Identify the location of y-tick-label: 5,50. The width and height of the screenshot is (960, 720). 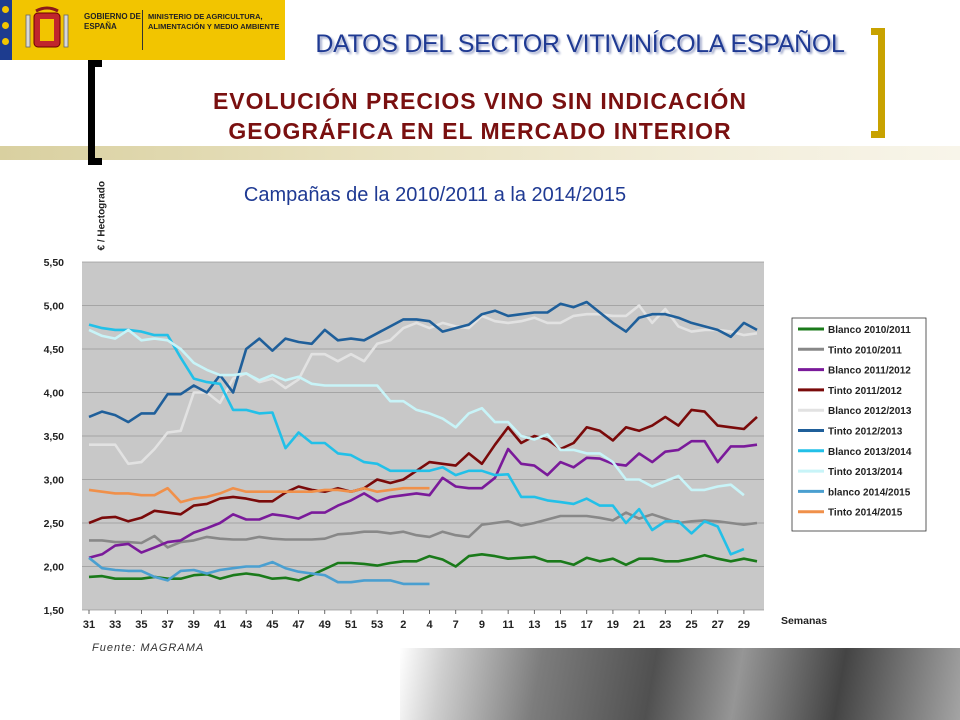
(54, 263).